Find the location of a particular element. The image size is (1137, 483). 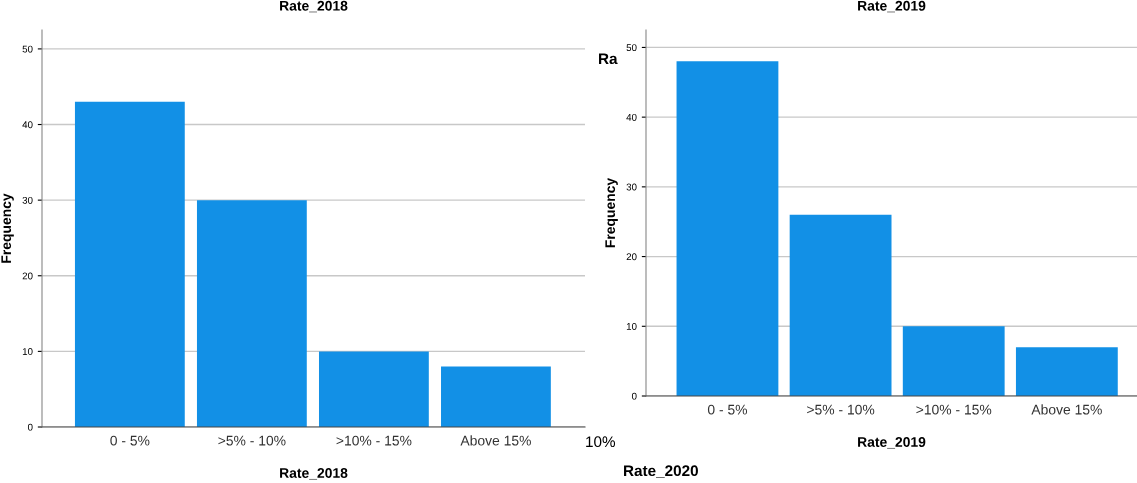

chart-title: Rate_2019 is located at coordinates (892, 6).